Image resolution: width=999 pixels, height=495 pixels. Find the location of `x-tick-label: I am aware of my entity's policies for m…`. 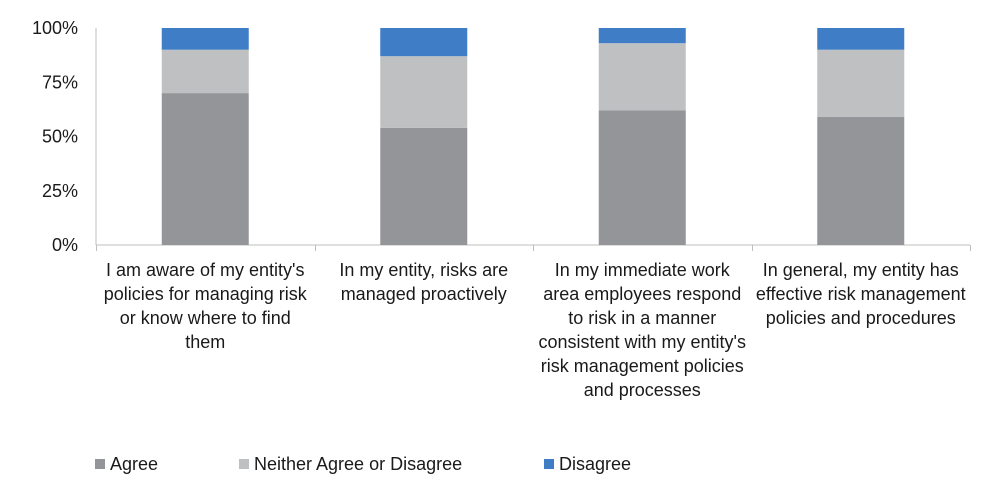

x-tick-label: I am aware of my entity's policies for m… is located at coordinates (205, 306).